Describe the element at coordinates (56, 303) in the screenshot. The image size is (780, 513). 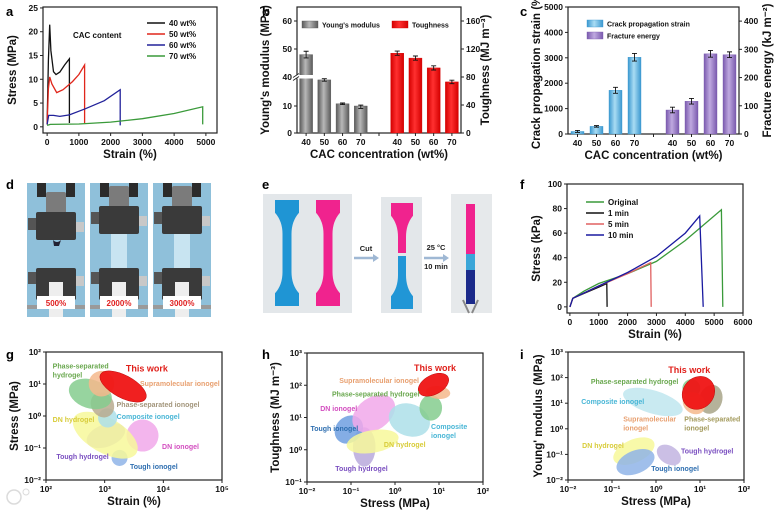
I see `strain-label: 500%` at that location.